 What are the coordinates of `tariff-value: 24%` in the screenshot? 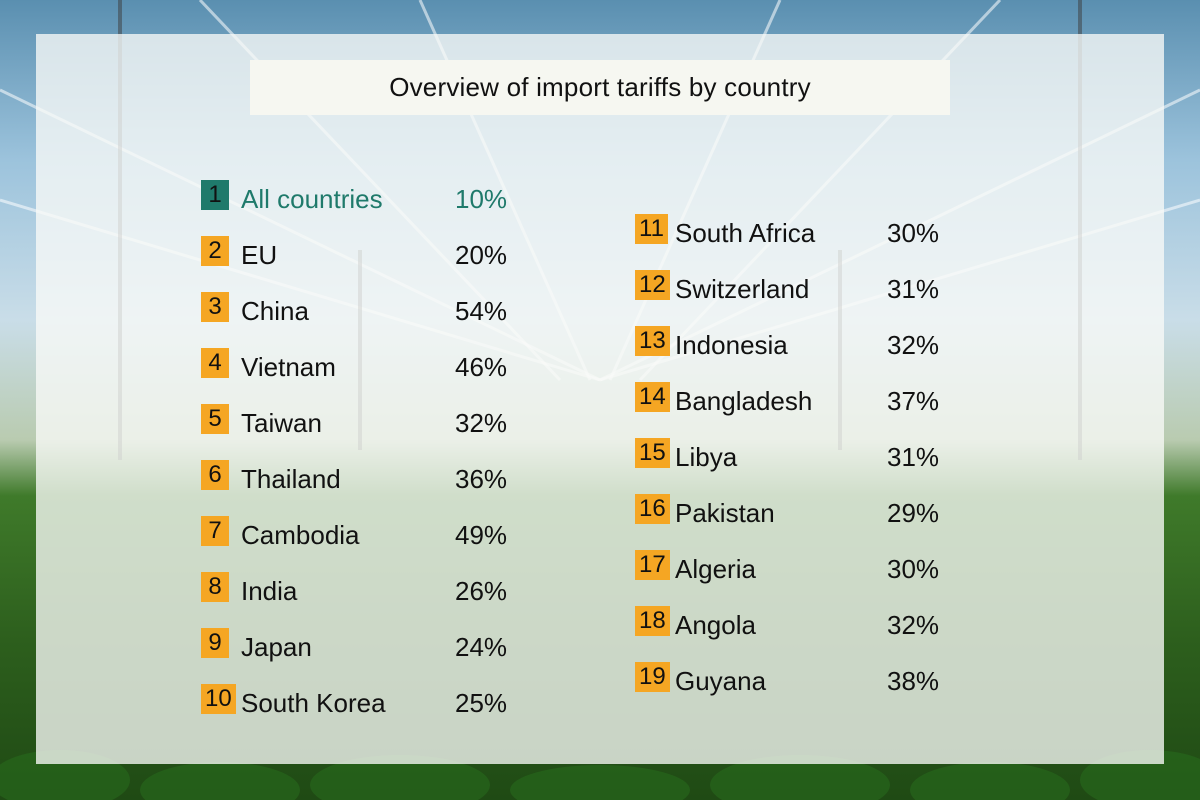 It's located at (481, 647).